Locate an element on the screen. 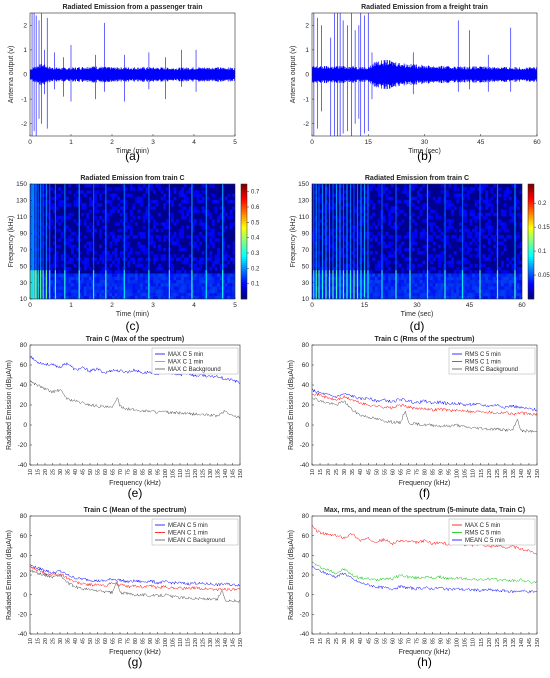  x-tick-label: 120 is located at coordinates (490, 473).